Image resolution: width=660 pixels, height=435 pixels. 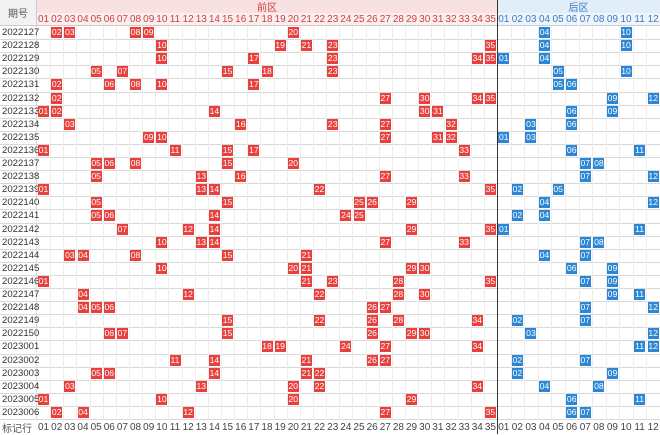 I want to click on front-ball: 09, so click(x=149, y=137).